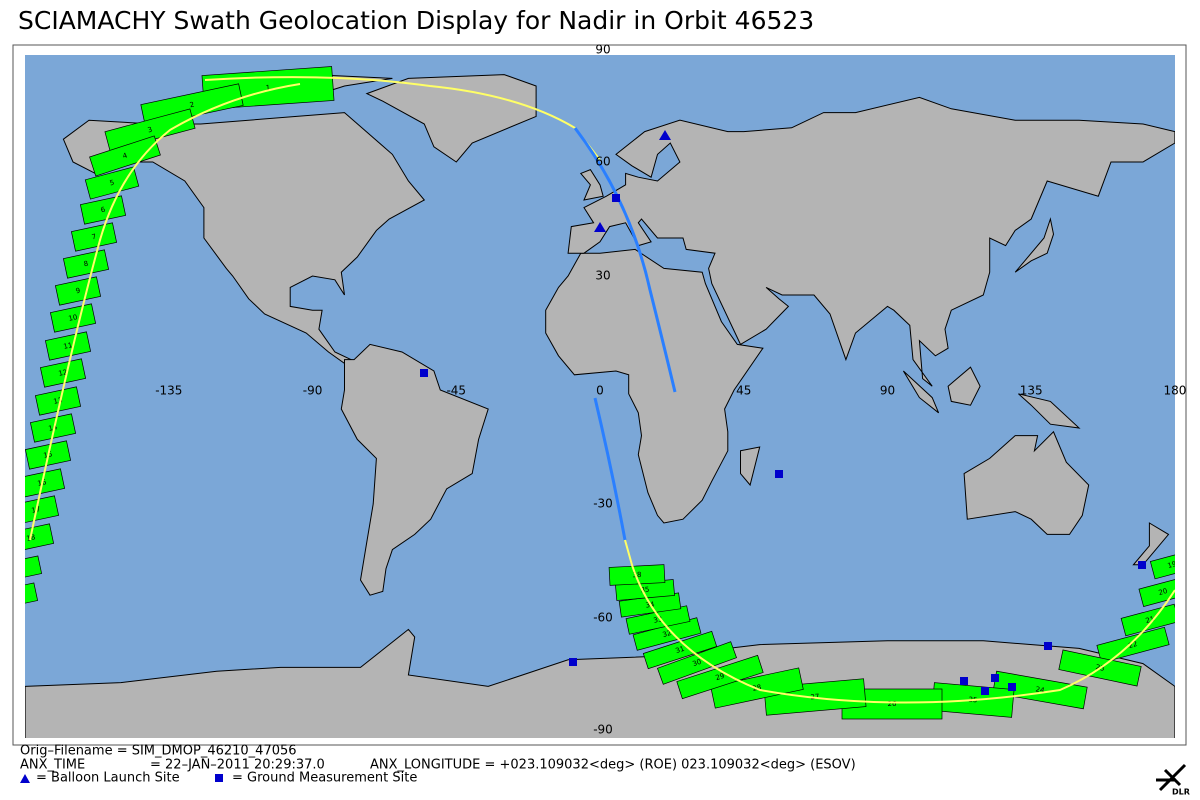 The width and height of the screenshot is (1200, 800). I want to click on swath-label: 33, so click(658, 620).